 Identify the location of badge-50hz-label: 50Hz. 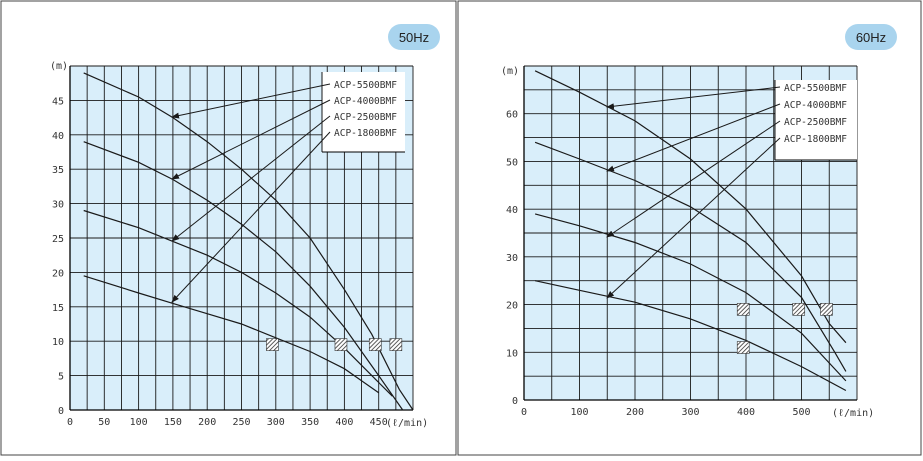
(414, 37).